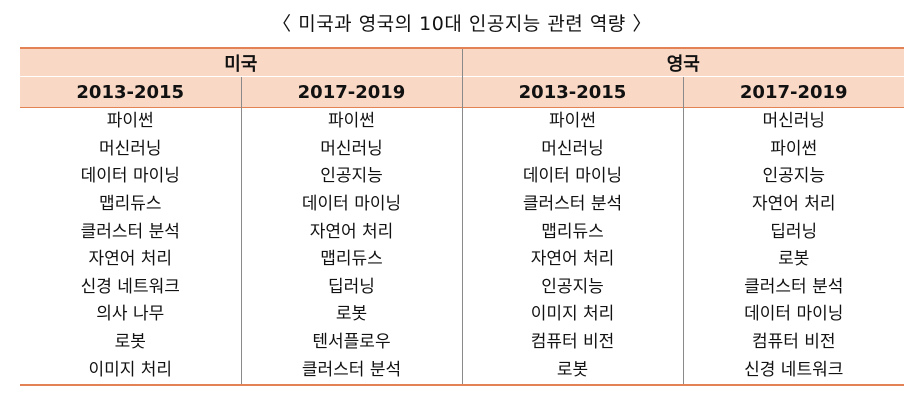 This screenshot has width=924, height=402. I want to click on table-row: 의사 나무 로봇 이미지 처리 데이터 마이닝, so click(462, 315).